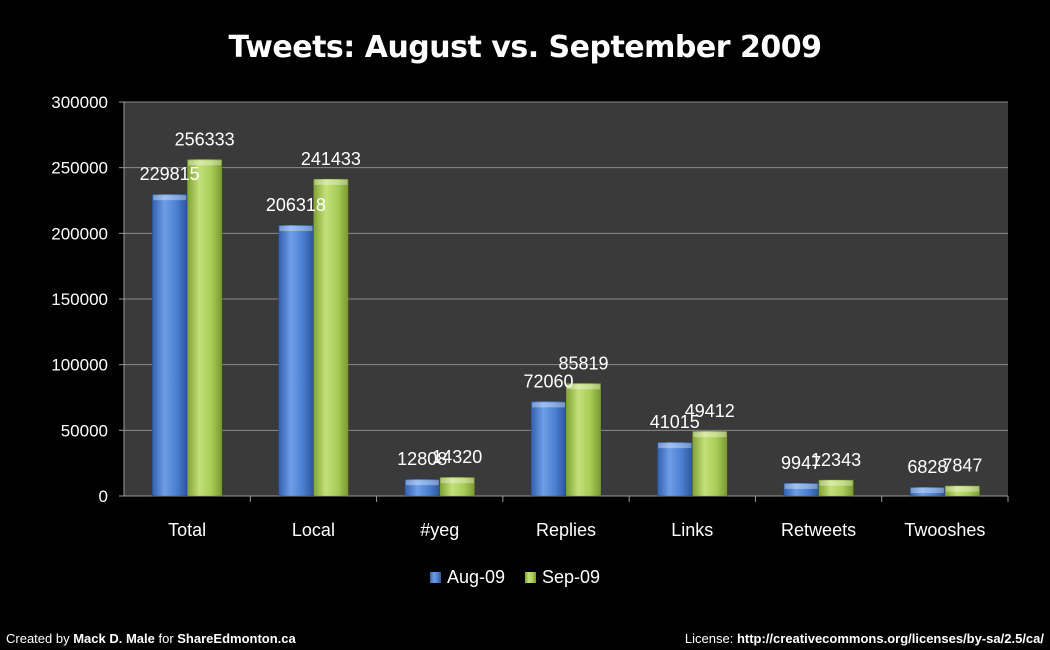 The width and height of the screenshot is (1050, 650). I want to click on data-label: 14320, so click(457, 457).